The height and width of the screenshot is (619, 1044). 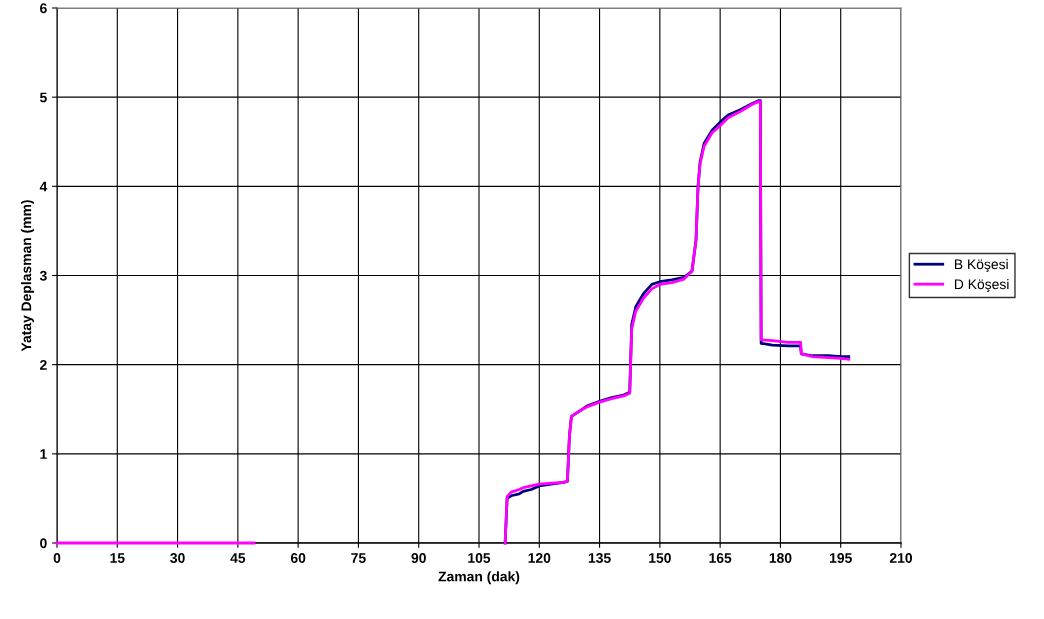 I want to click on y-tick-label: 3, so click(x=43, y=275).